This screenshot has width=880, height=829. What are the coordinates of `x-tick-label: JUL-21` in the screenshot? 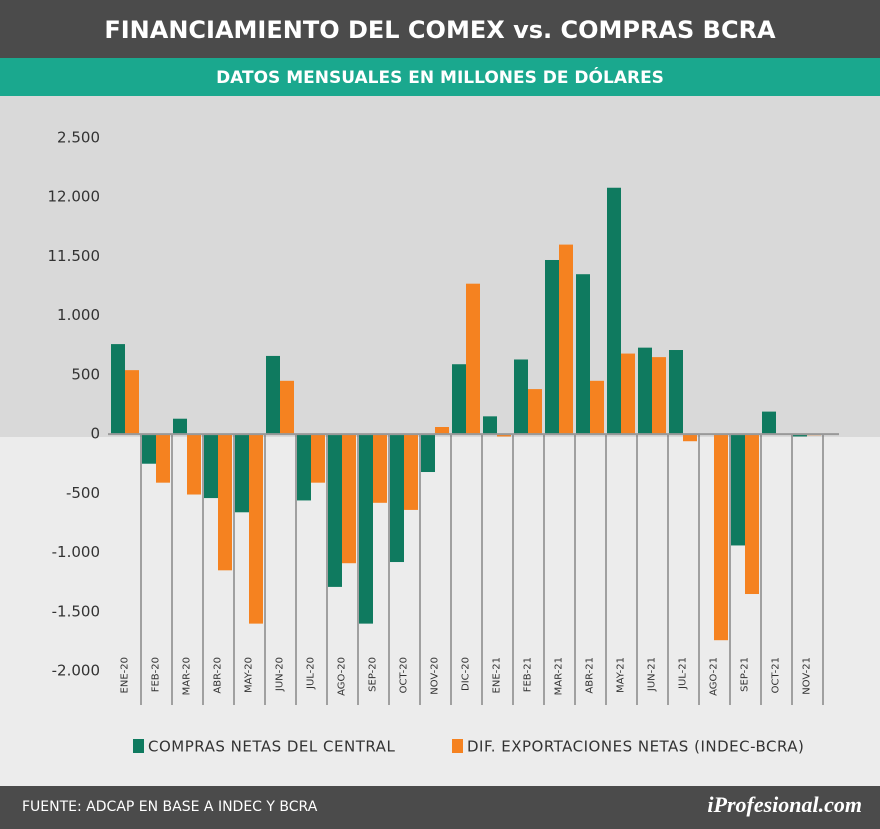 It's located at (683, 673).